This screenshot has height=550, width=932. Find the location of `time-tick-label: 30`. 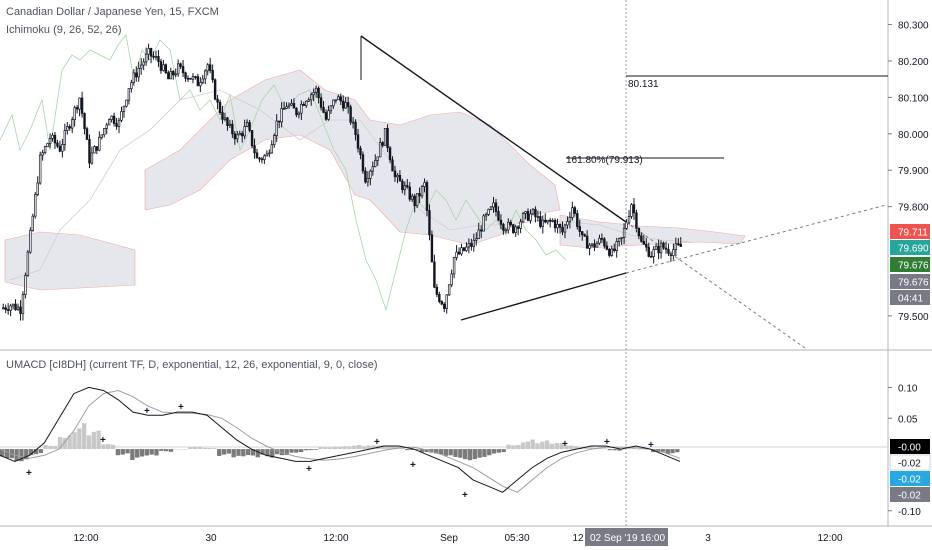

time-tick-label: 30 is located at coordinates (211, 538).